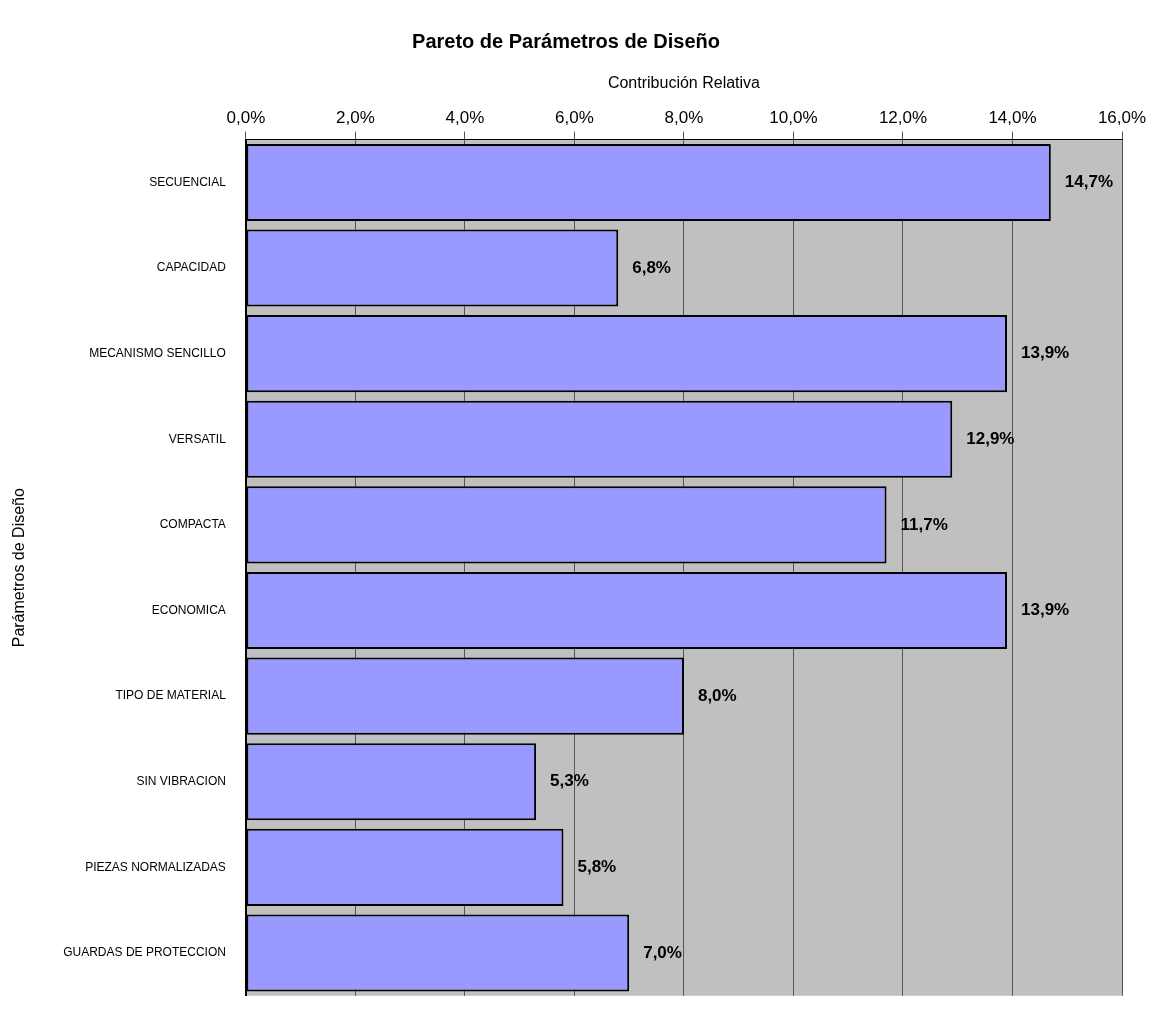 This screenshot has width=1155, height=1017. I want to click on x-axis-title: Contribución Relativa, so click(684, 83).